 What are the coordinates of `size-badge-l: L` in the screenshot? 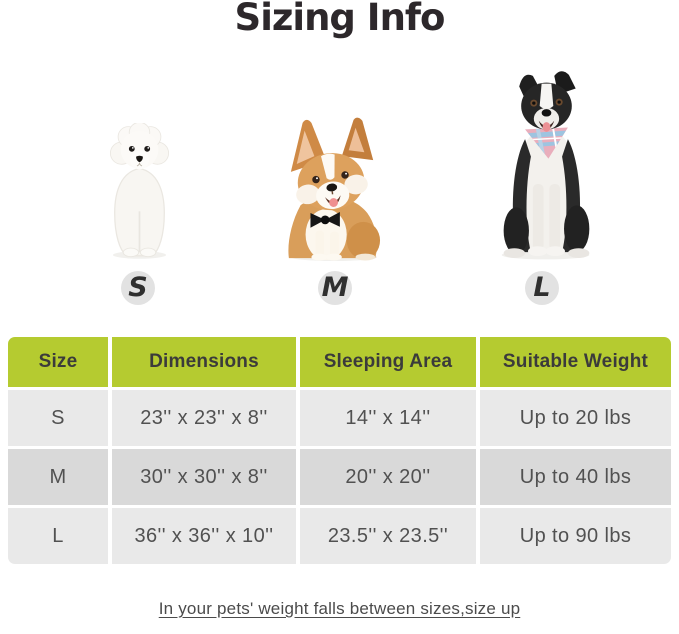 It's located at (542, 288).